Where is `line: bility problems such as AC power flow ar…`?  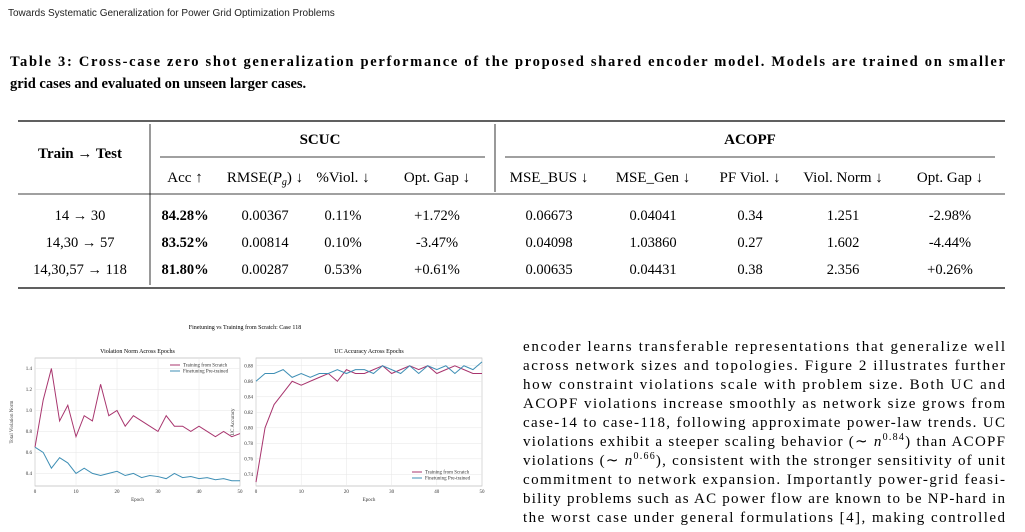
line: bility problems such as AC power flow ar… is located at coordinates (764, 499).